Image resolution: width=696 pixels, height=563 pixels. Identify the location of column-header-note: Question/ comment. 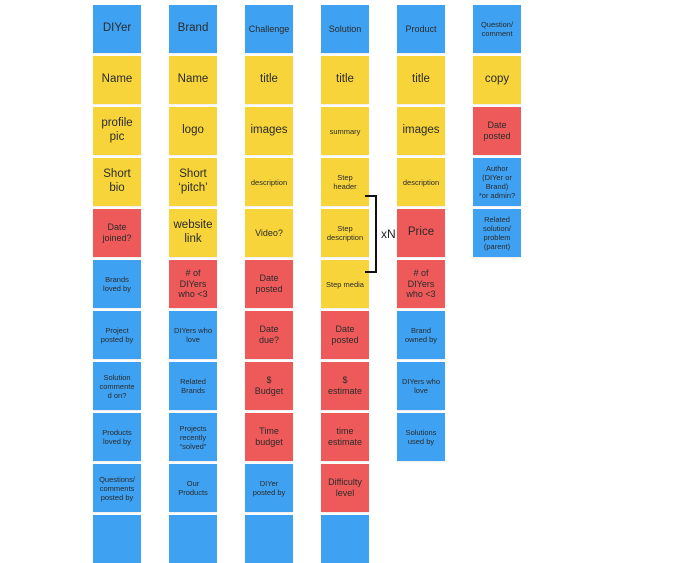
(497, 29).